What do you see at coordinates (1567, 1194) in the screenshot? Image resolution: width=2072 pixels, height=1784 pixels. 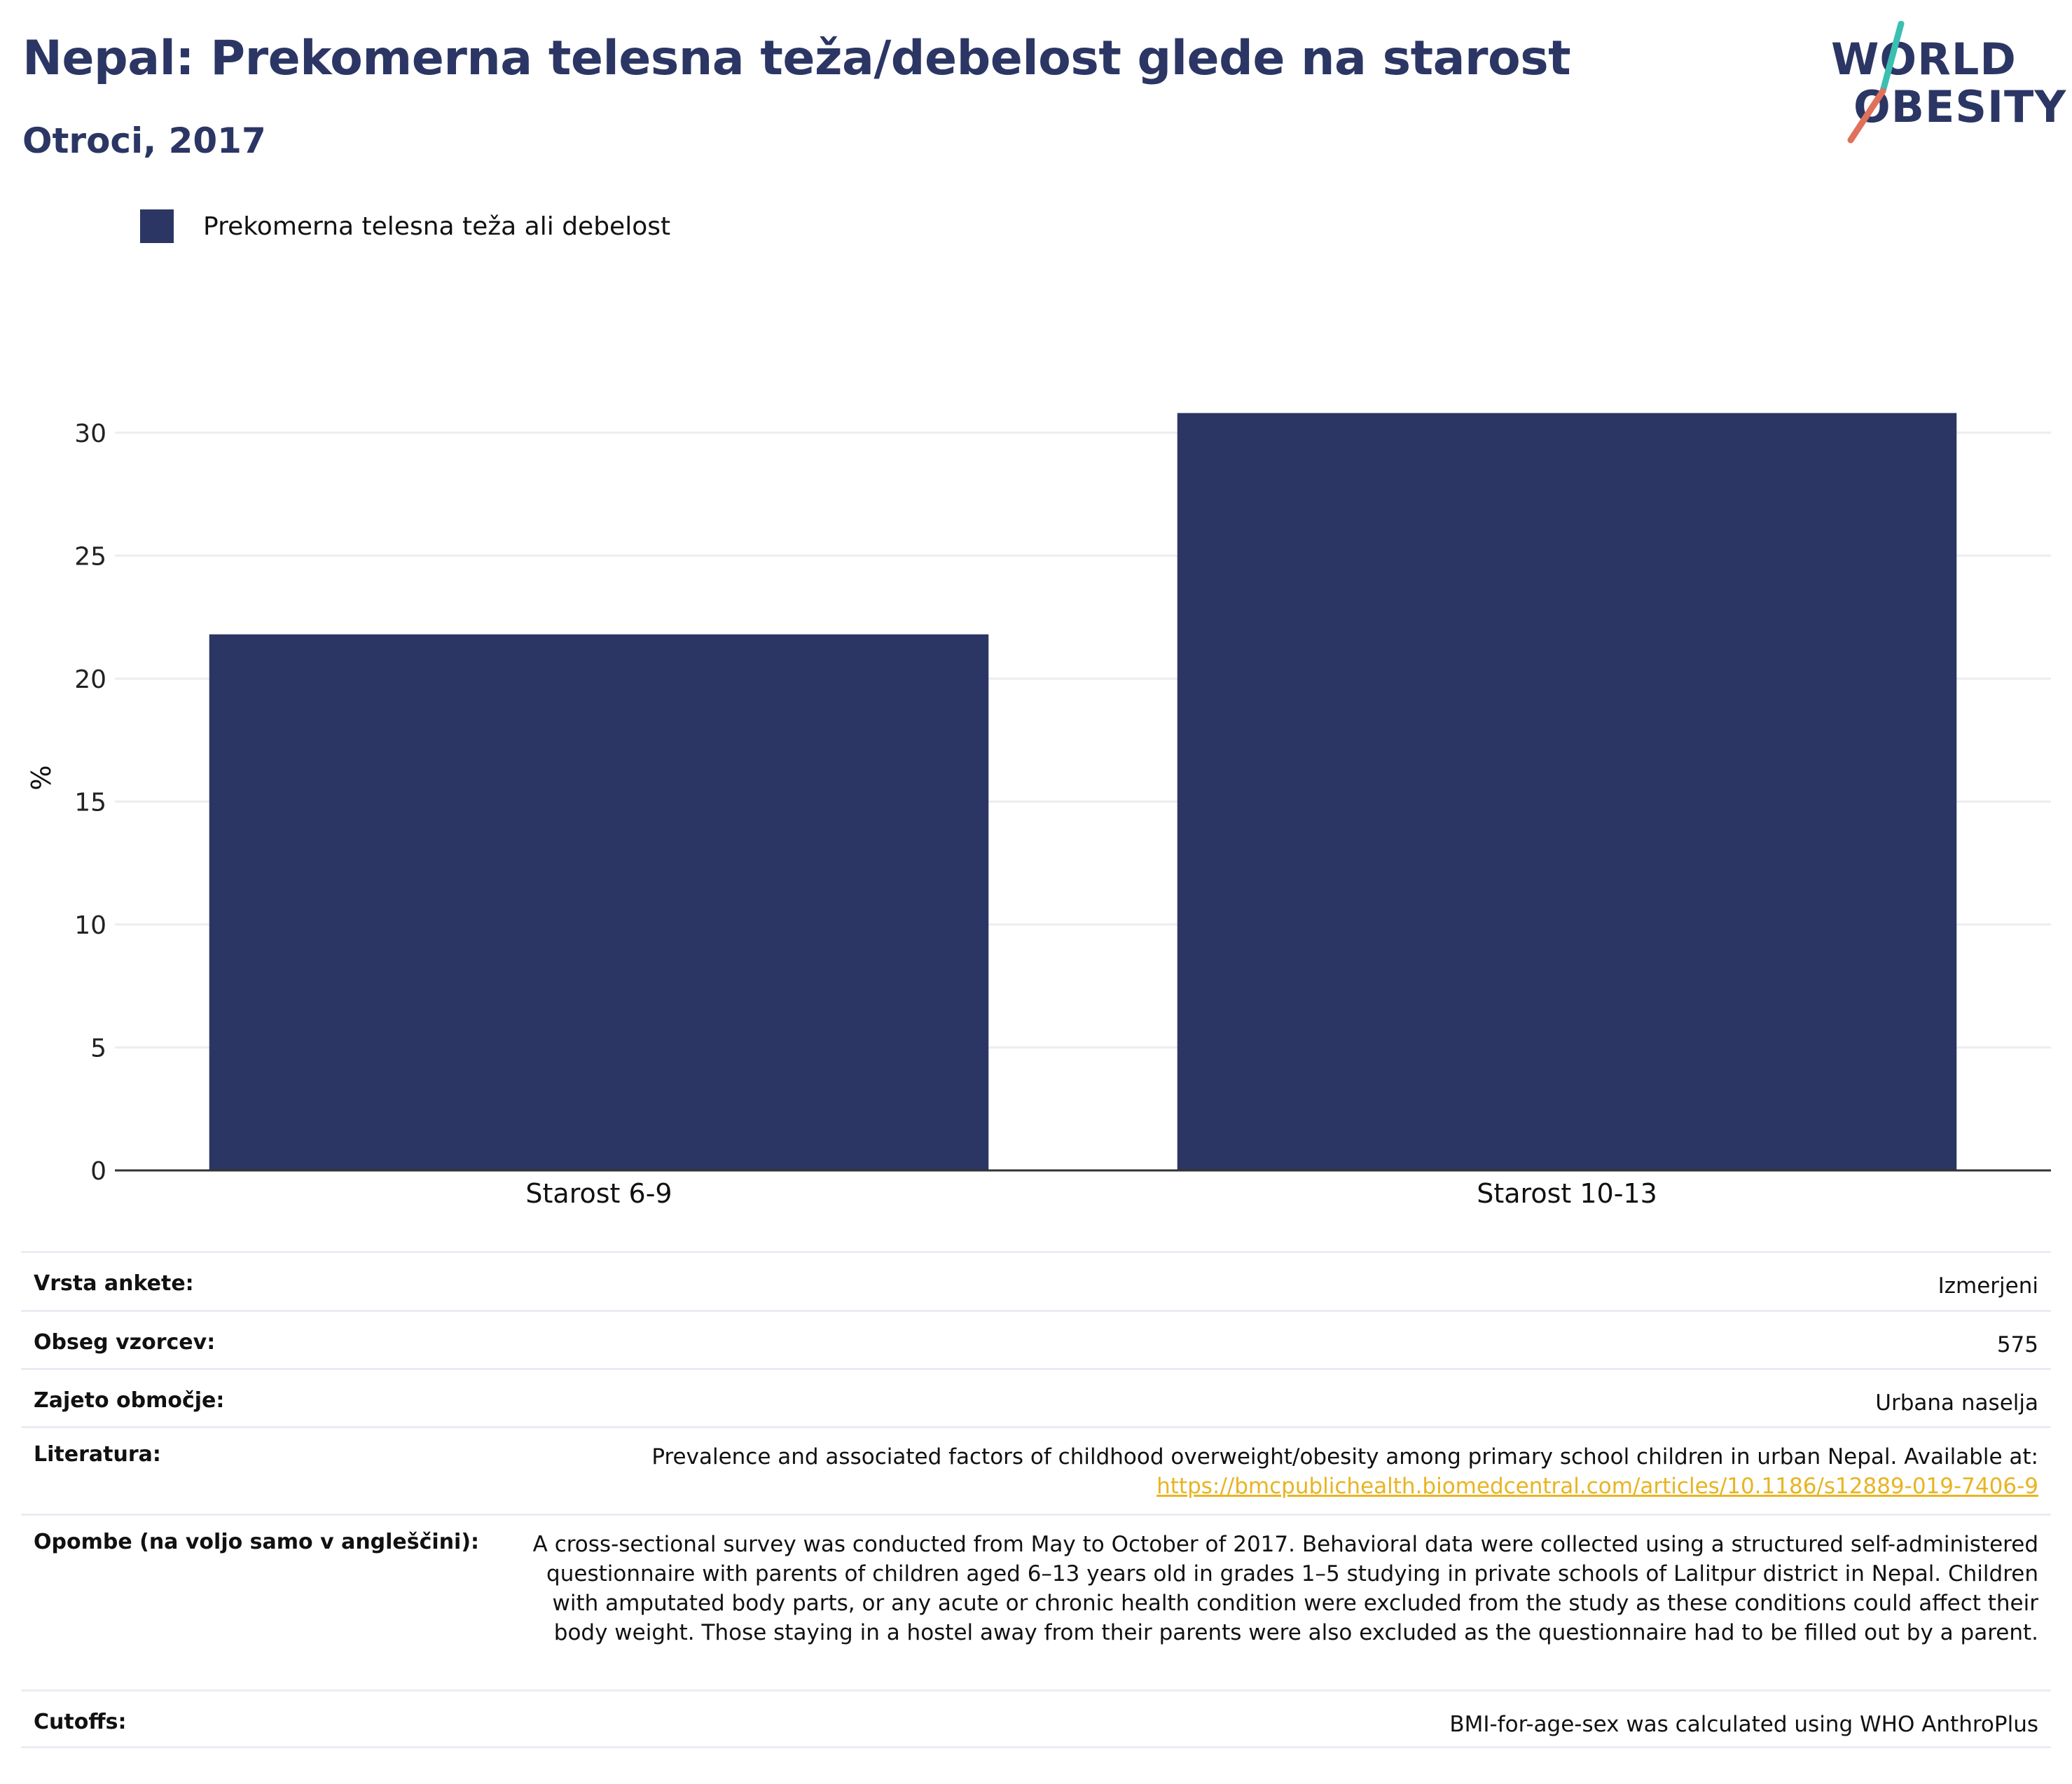 I see `x-tick-label: Starost 10-13` at bounding box center [1567, 1194].